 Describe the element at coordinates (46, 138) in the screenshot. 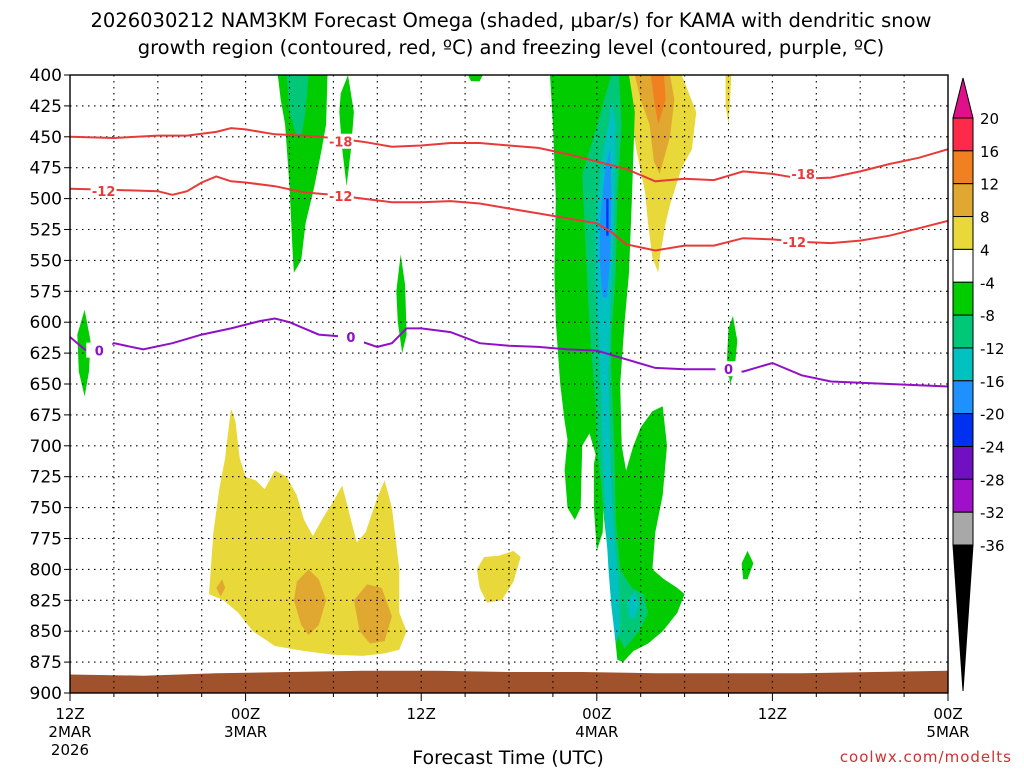

I see `y-tick-label-450: 450` at that location.